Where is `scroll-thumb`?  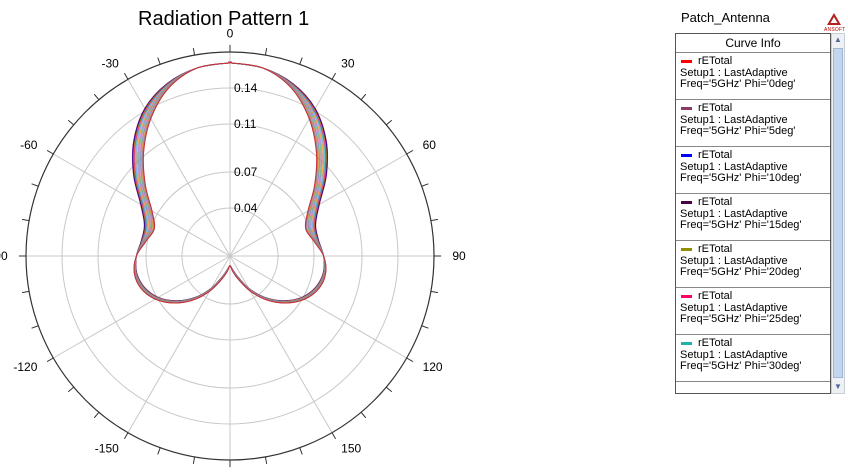
scroll-thumb is located at coordinates (838, 213).